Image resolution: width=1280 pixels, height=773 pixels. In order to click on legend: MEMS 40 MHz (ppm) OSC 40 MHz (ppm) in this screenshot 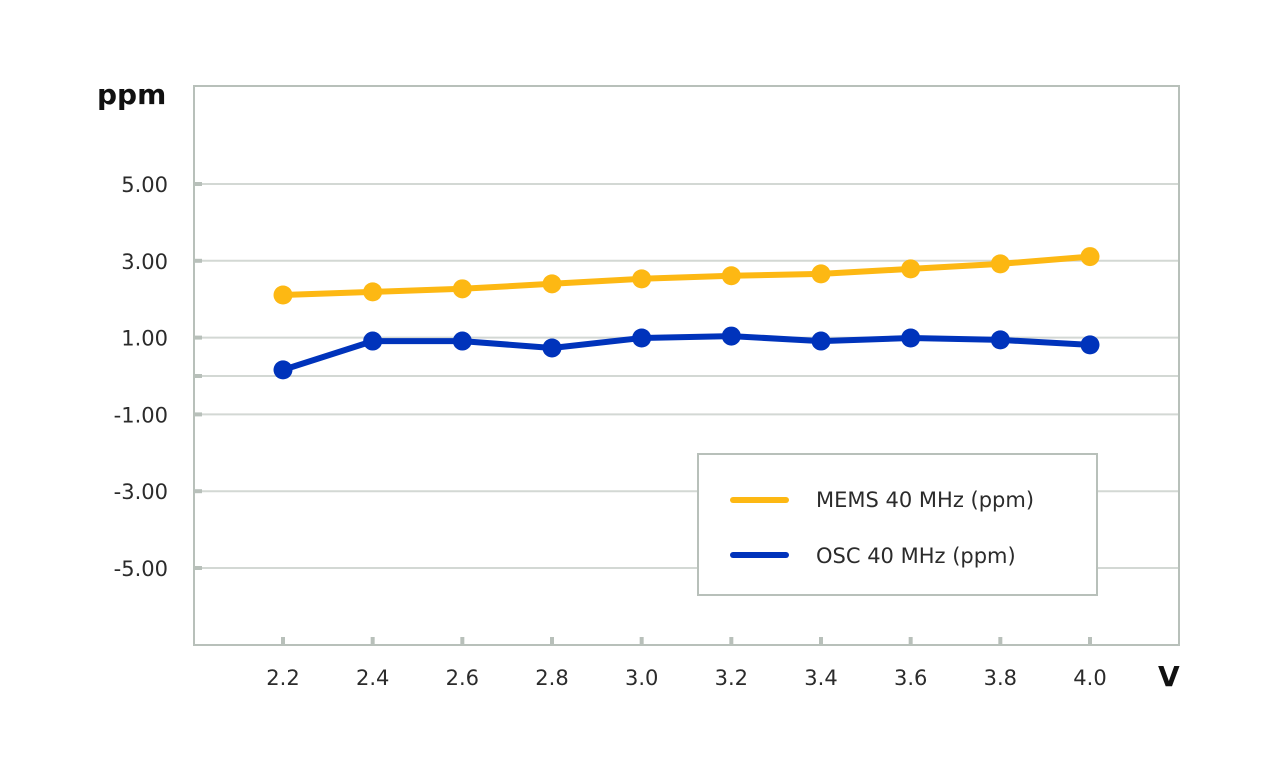, I will do `click(897, 524)`.